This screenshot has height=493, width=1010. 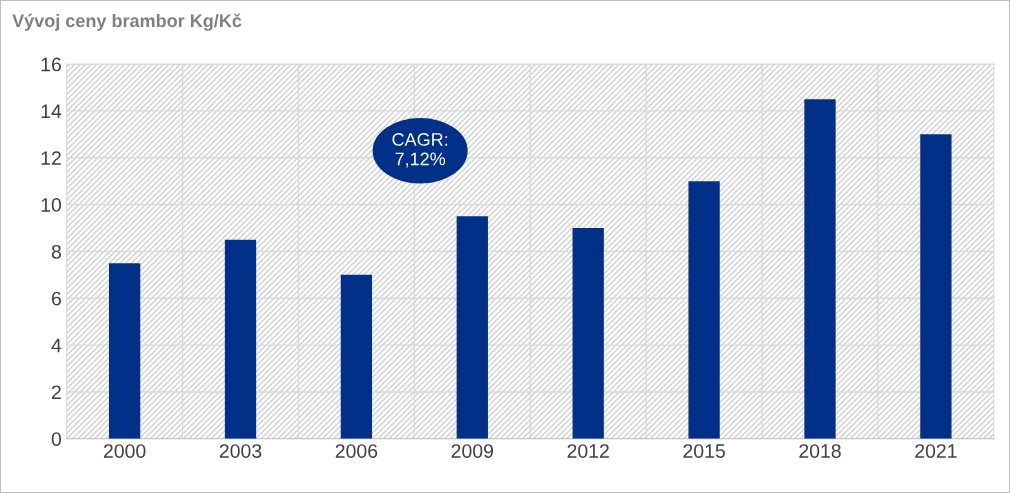 What do you see at coordinates (56, 345) in the screenshot?
I see `y-tick-label: 4` at bounding box center [56, 345].